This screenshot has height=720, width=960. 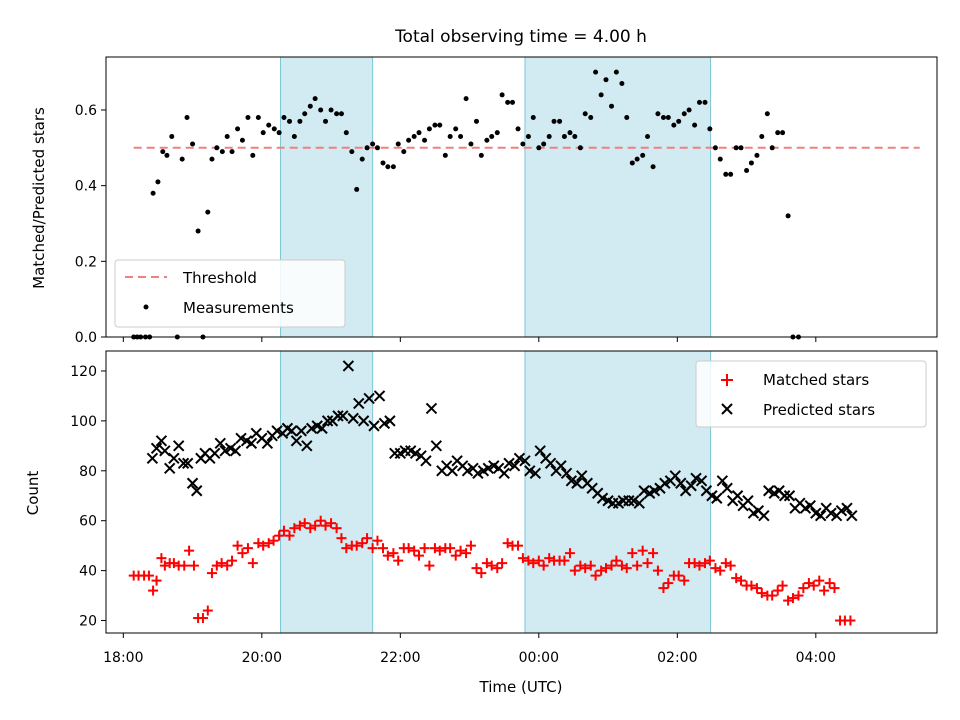 What do you see at coordinates (520, 37) in the screenshot?
I see `chart-title: Total observing time = 4.00 h` at bounding box center [520, 37].